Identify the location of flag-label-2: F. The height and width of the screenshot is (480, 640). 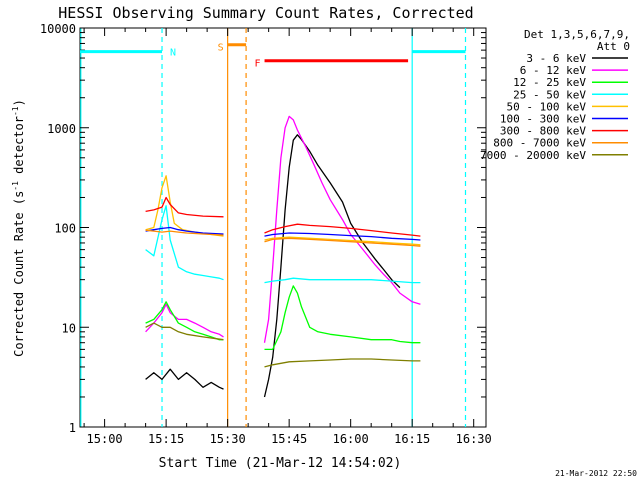
(258, 64).